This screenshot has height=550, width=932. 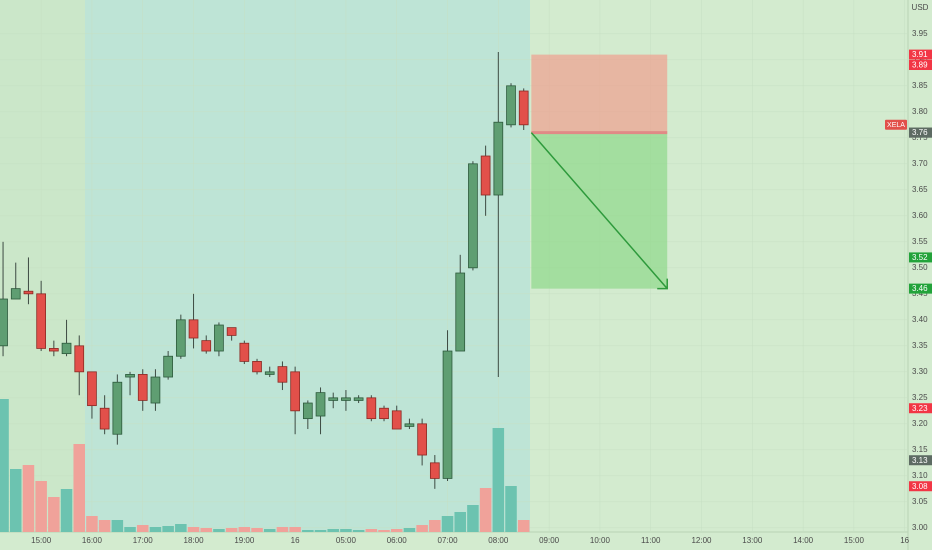 What do you see at coordinates (920, 241) in the screenshot?
I see `y-tick-label: 3.55` at bounding box center [920, 241].